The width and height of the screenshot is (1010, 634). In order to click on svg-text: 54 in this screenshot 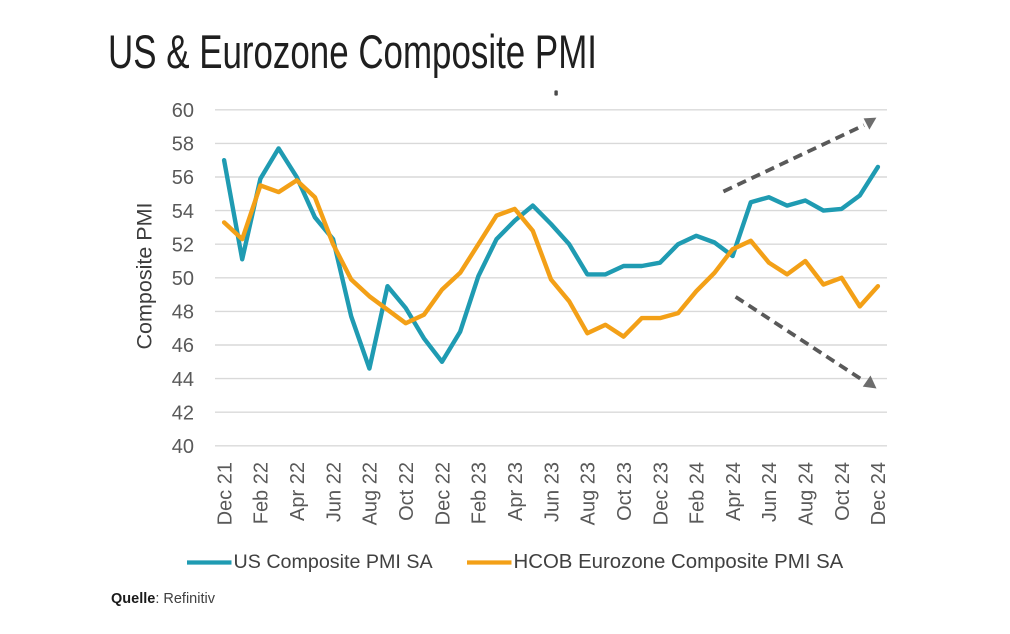, I will do `click(183, 212)`.